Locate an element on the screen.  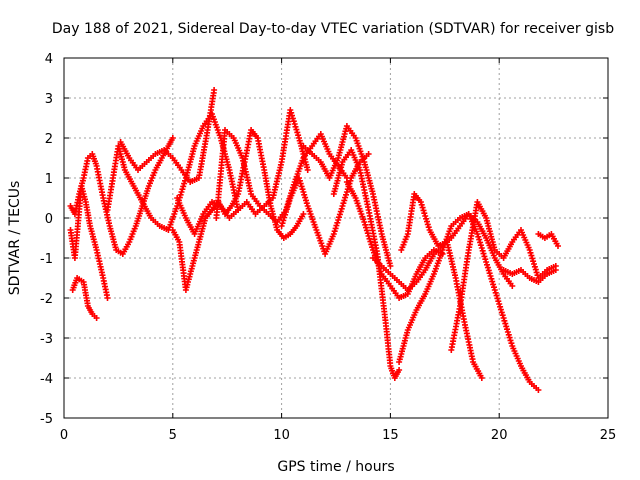
sat-trace-2-markers is located at coordinates (89, 242).